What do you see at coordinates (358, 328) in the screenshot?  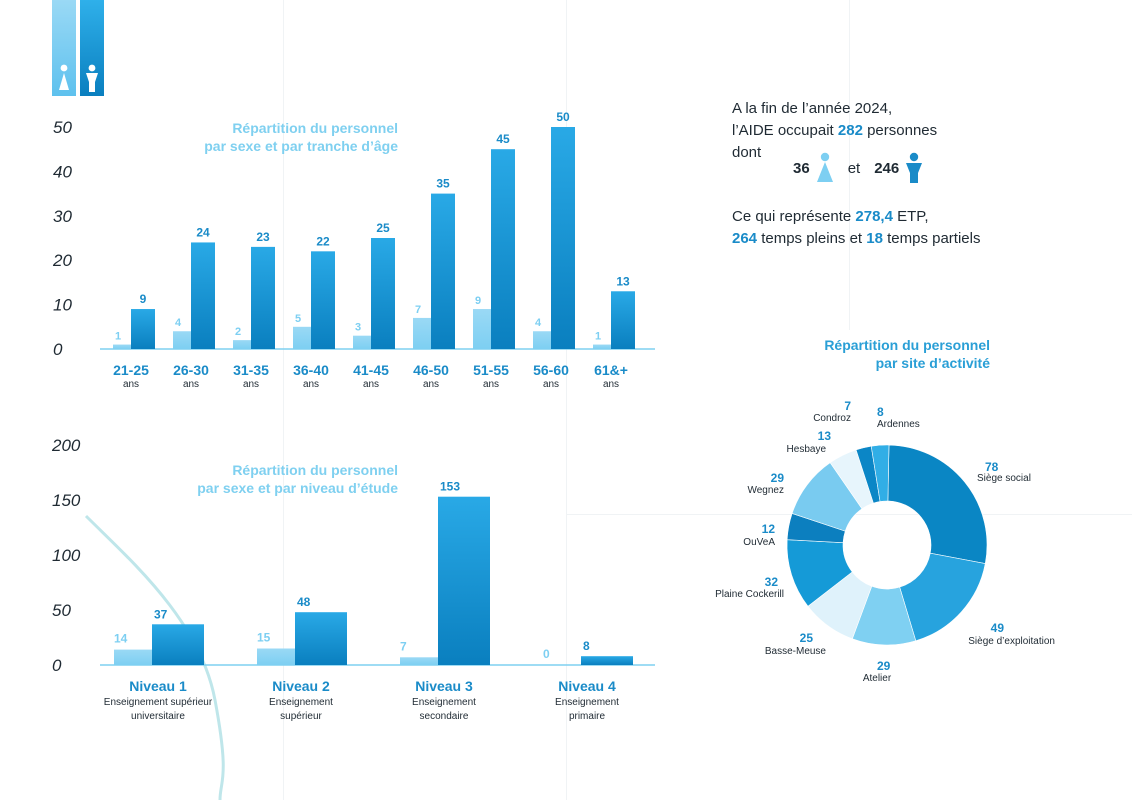 I see `age-label-women: 3` at bounding box center [358, 328].